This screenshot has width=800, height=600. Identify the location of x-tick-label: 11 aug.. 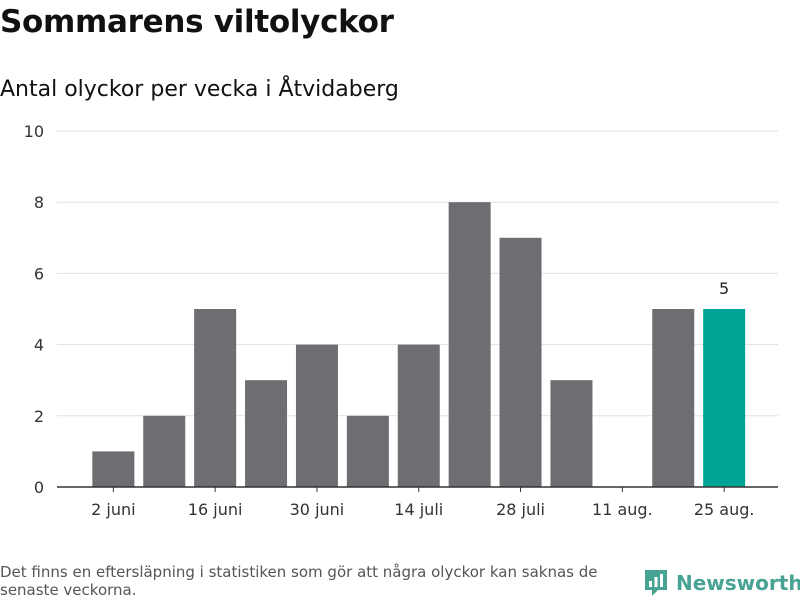
(622, 509).